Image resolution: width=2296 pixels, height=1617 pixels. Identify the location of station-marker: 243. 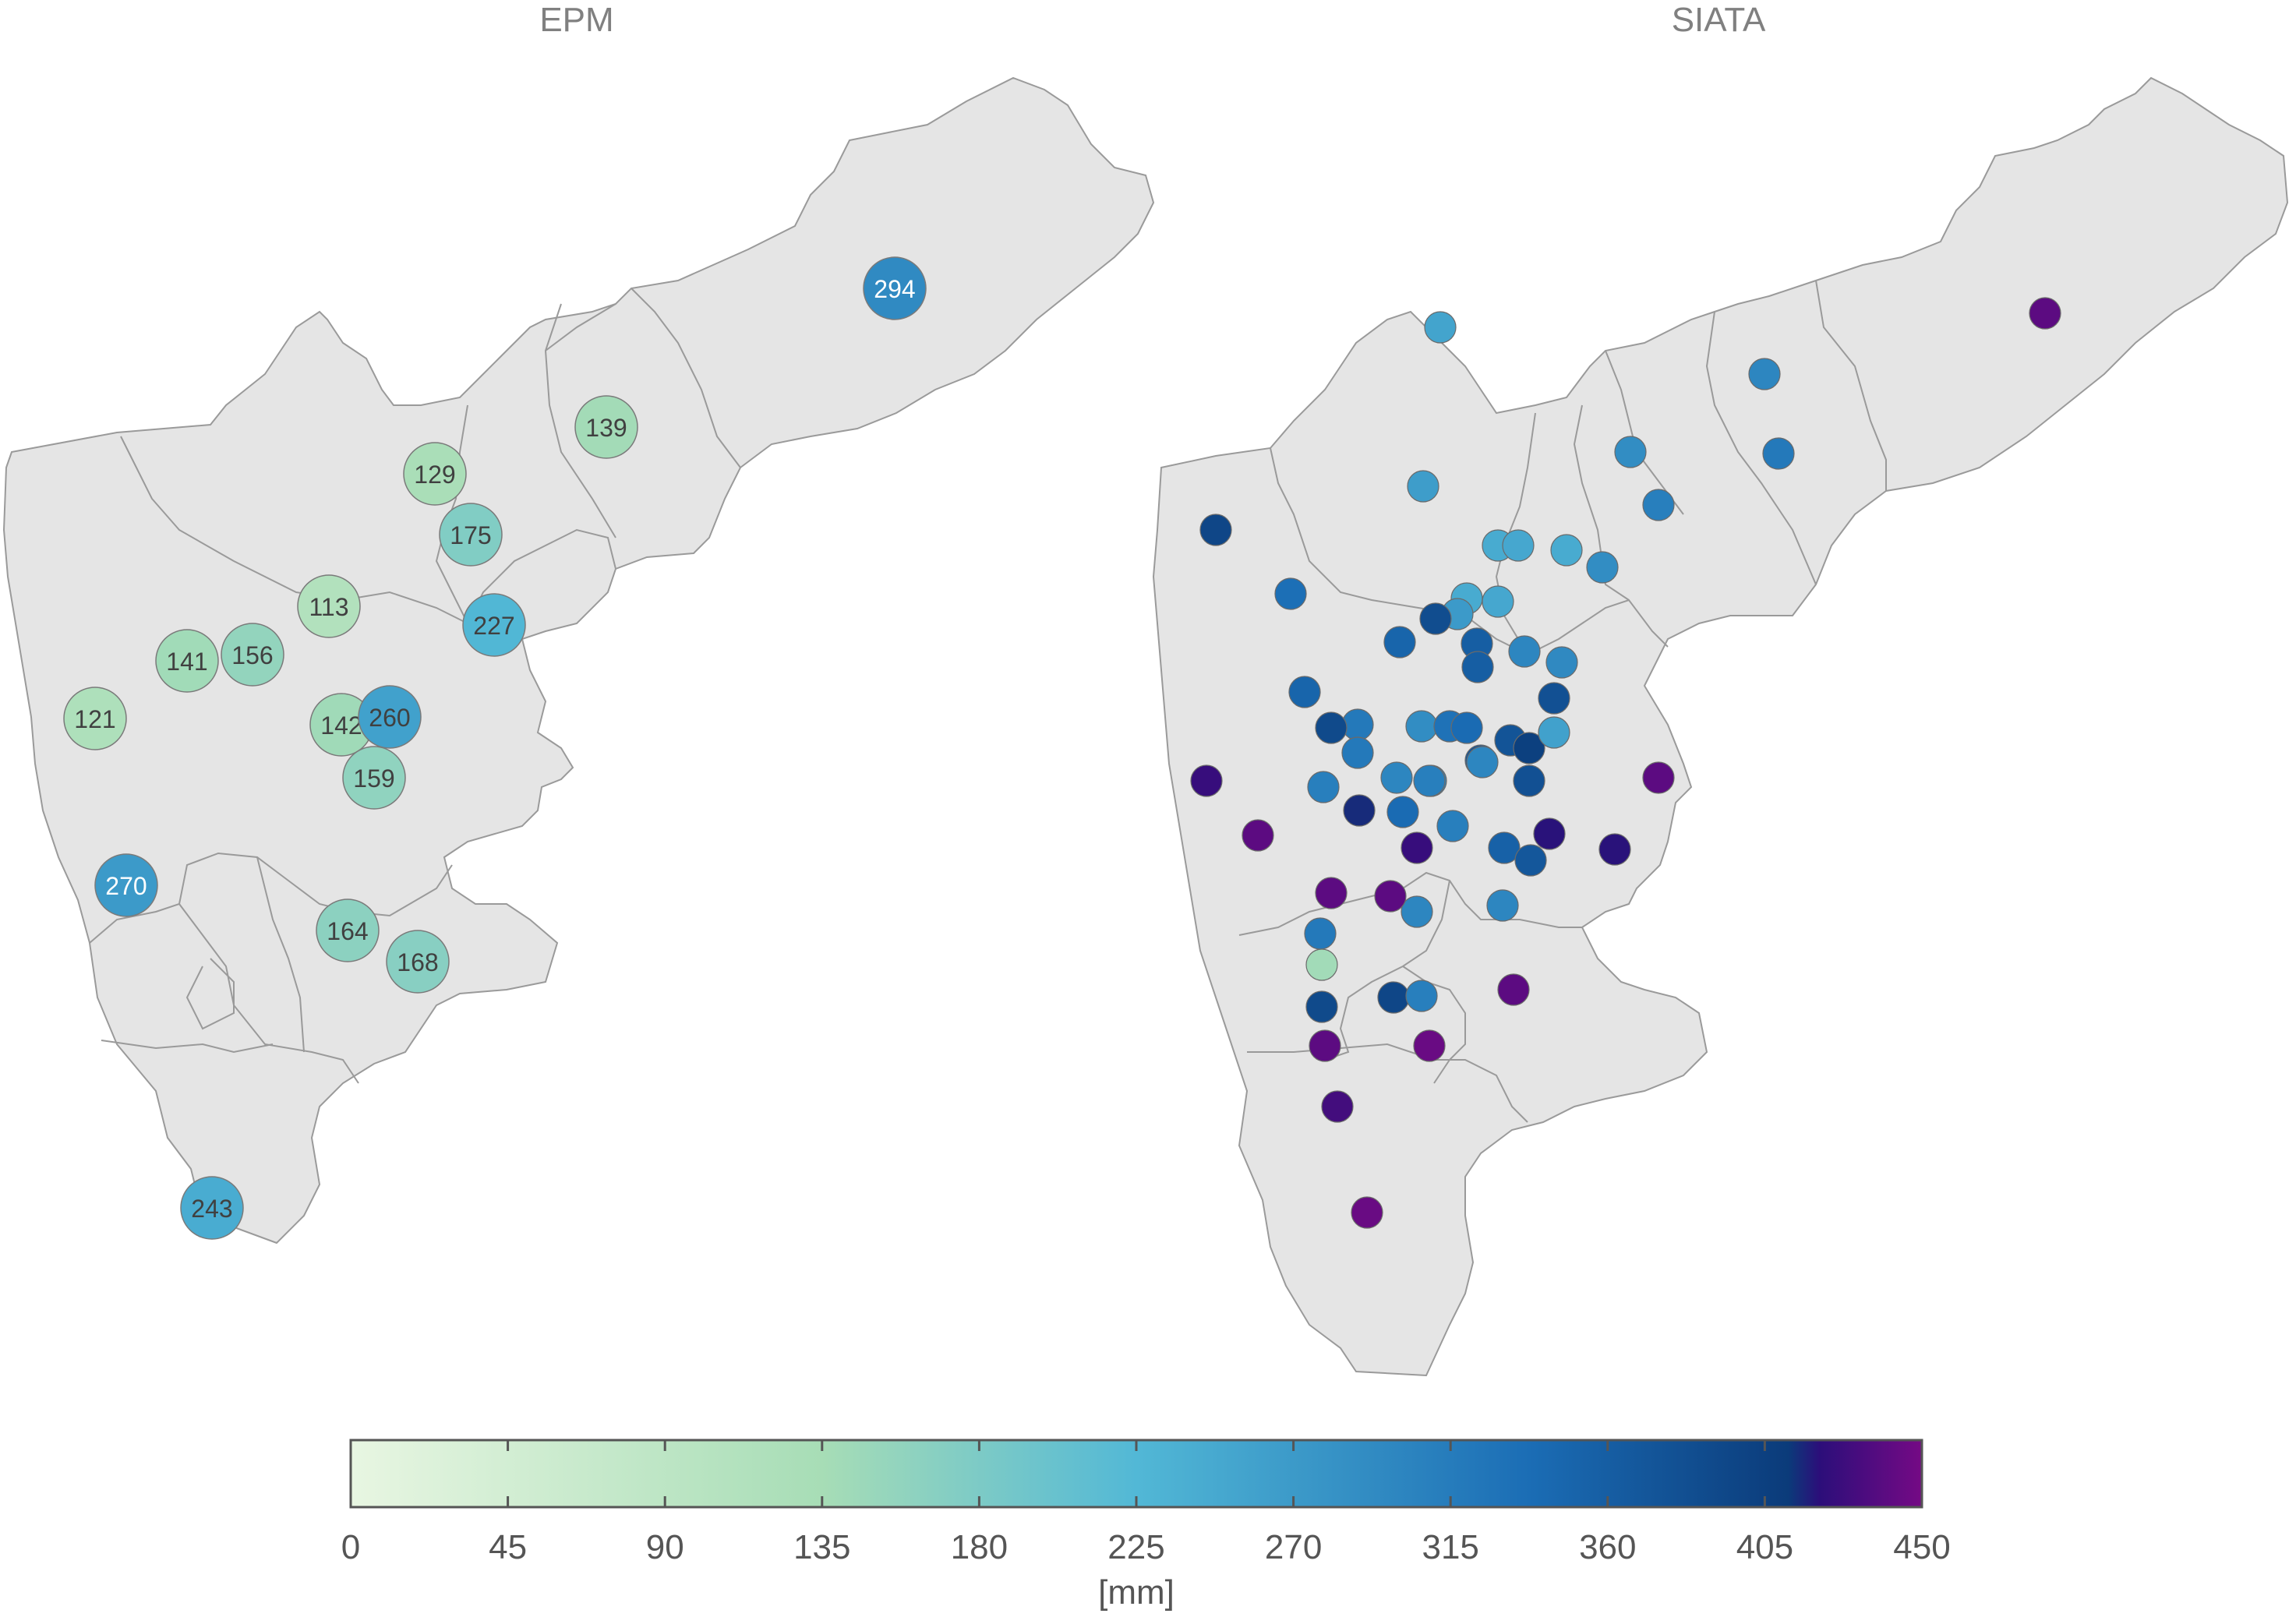
(212, 1208).